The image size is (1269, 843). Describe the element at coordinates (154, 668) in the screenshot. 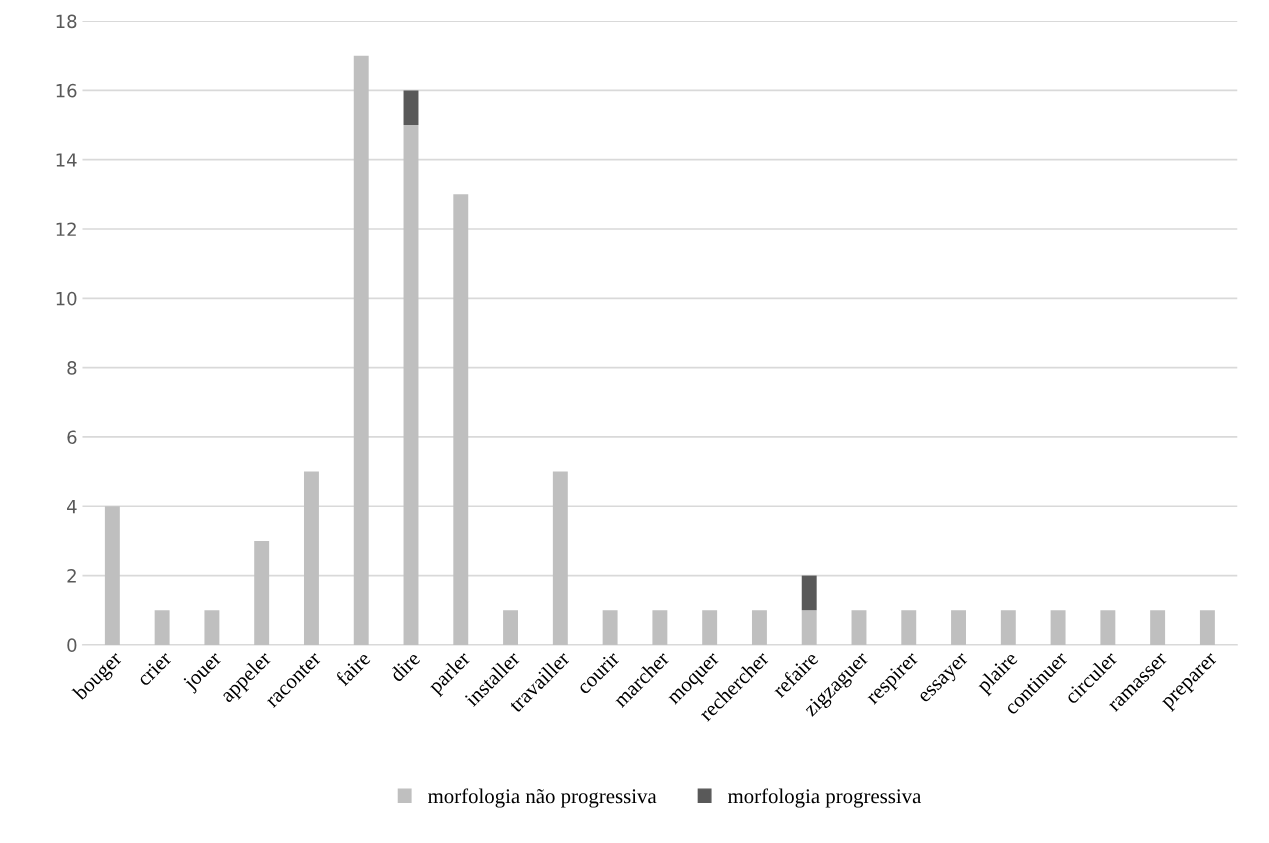

I see `x-tick-label: crier` at that location.